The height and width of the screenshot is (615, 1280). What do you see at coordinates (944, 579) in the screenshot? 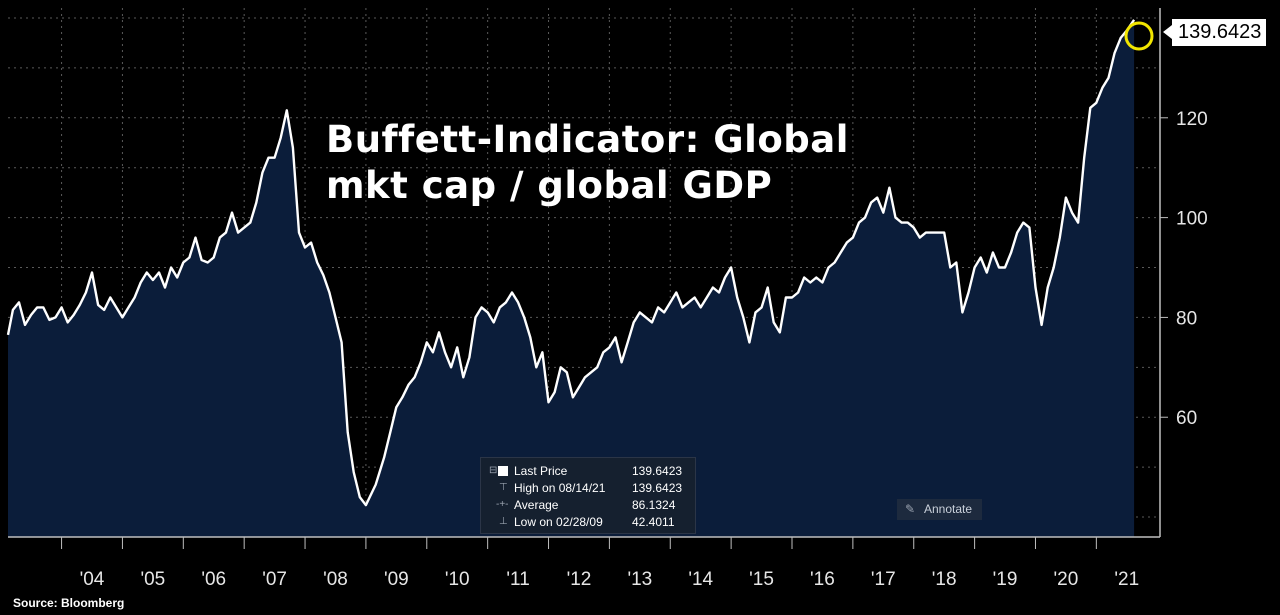
I see `x-tick-label: '18` at bounding box center [944, 579].